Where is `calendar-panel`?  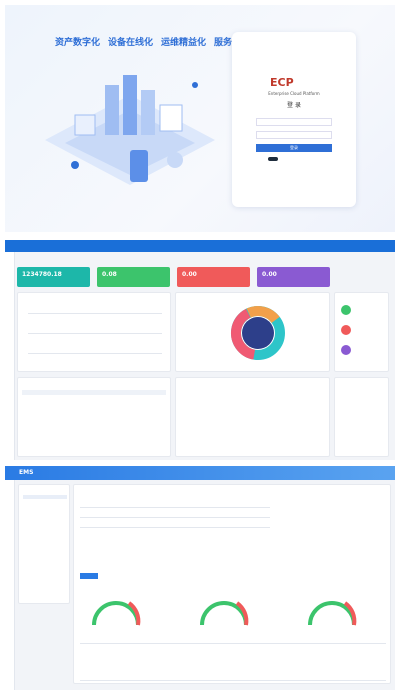 calendar-panel is located at coordinates (94, 417).